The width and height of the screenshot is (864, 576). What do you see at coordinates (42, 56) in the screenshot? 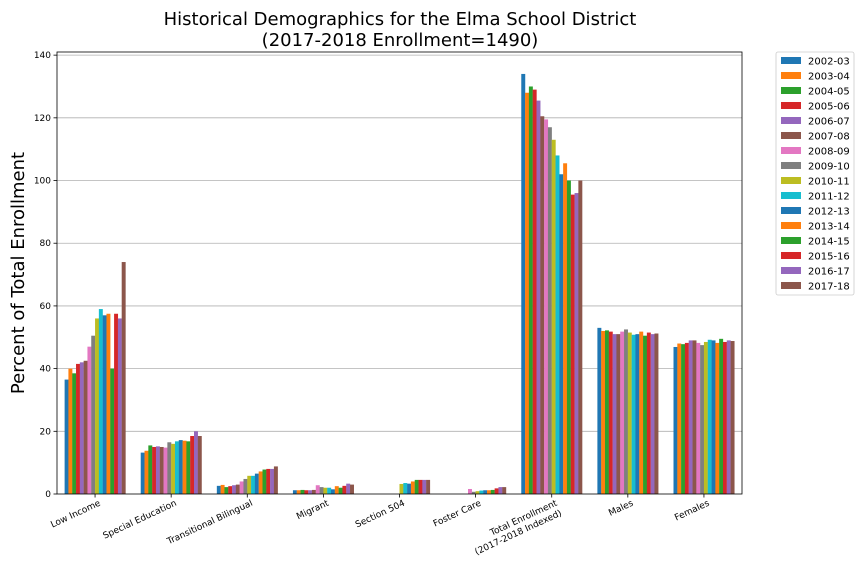
I see `y-tick-label: 140` at bounding box center [42, 56].